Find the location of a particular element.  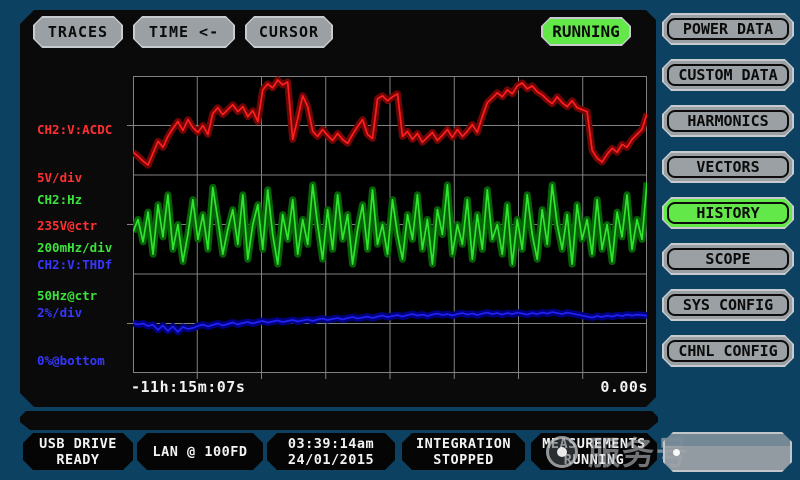

usb-status-line1: USB DRIVE is located at coordinates (78, 443).